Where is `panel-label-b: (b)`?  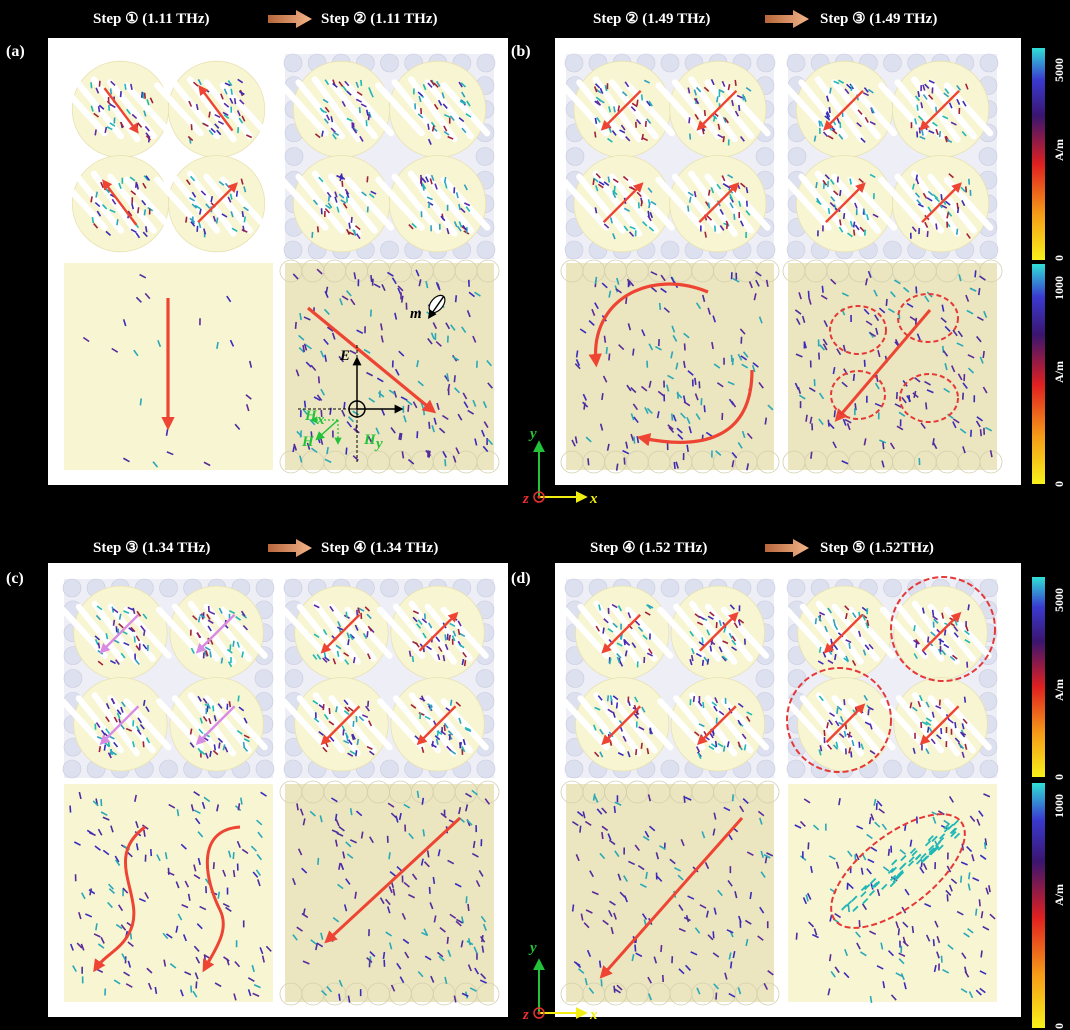 panel-label-b: (b) is located at coordinates (521, 51).